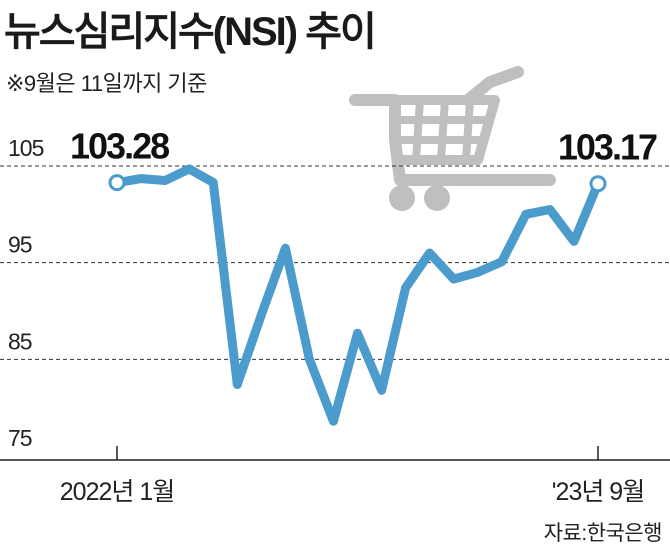 Image resolution: width=670 pixels, height=549 pixels. I want to click on y-tick-label-105: 105, so click(26, 148).